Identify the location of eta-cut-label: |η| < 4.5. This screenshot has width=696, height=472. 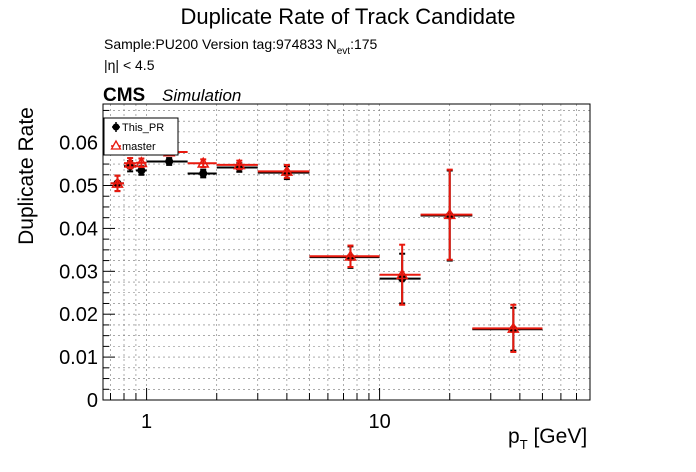
(129, 65).